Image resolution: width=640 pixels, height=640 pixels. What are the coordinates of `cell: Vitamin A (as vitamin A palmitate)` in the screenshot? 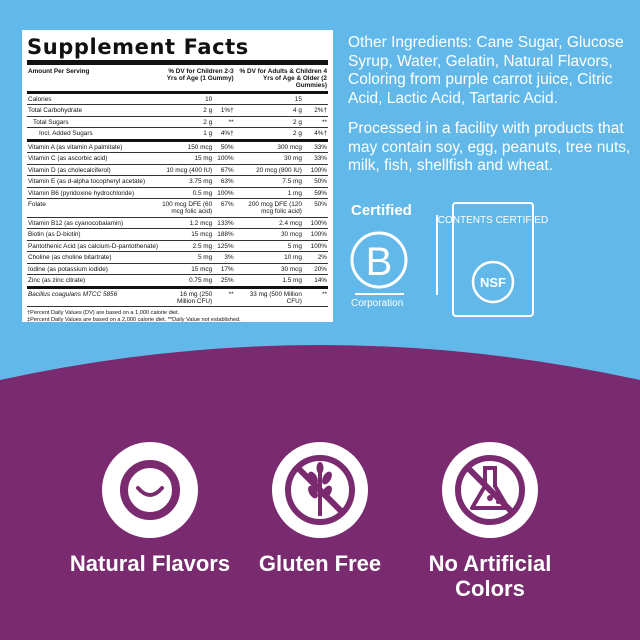 It's located at (93, 146).